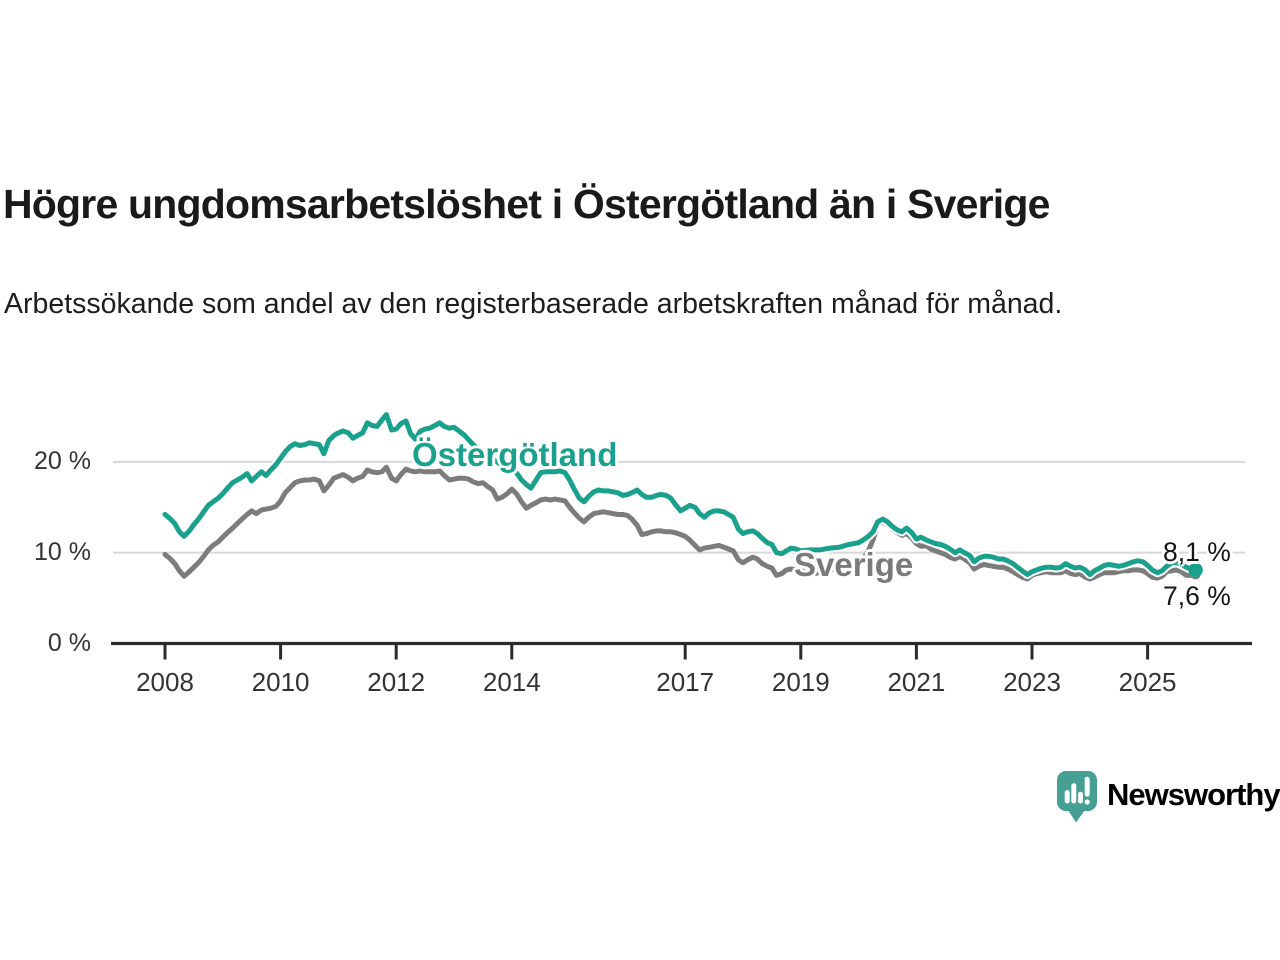  I want to click on y-axis-label-10: 10 %, so click(62, 552).